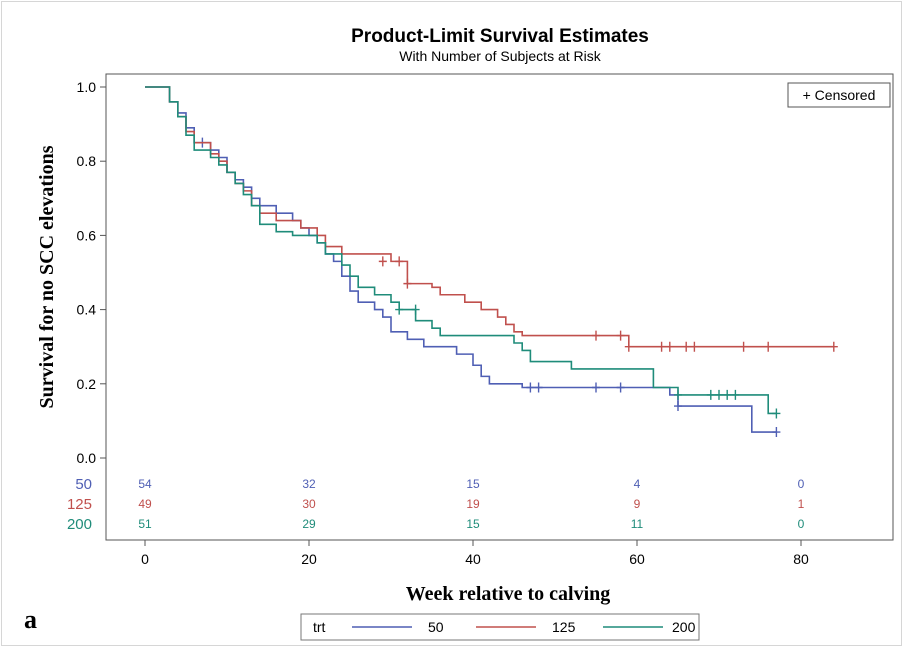 The image size is (905, 649). I want to click on risk-count: 11, so click(637, 524).